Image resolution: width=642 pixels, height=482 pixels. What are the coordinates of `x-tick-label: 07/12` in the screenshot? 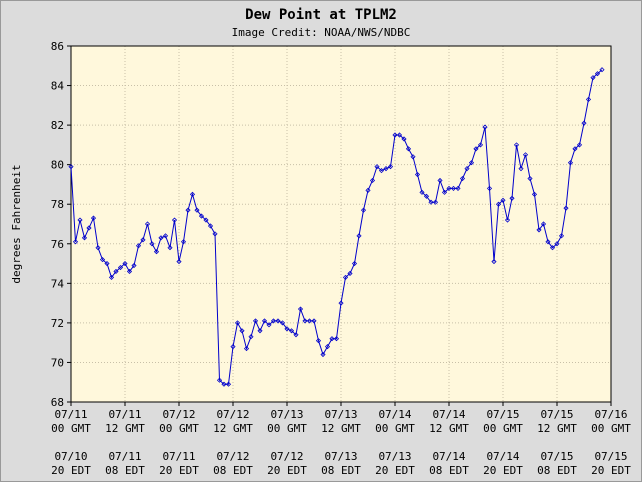 It's located at (178, 414).